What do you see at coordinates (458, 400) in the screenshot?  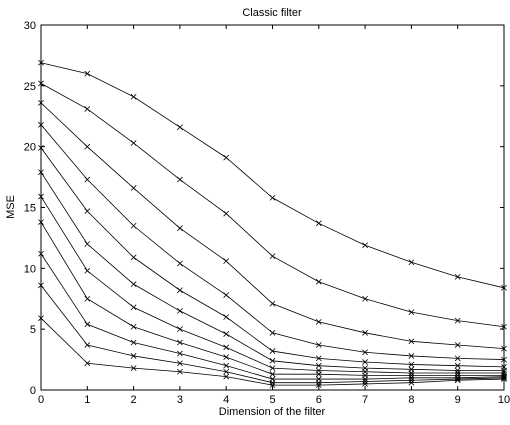 I see `x-tick-label: 9` at bounding box center [458, 400].